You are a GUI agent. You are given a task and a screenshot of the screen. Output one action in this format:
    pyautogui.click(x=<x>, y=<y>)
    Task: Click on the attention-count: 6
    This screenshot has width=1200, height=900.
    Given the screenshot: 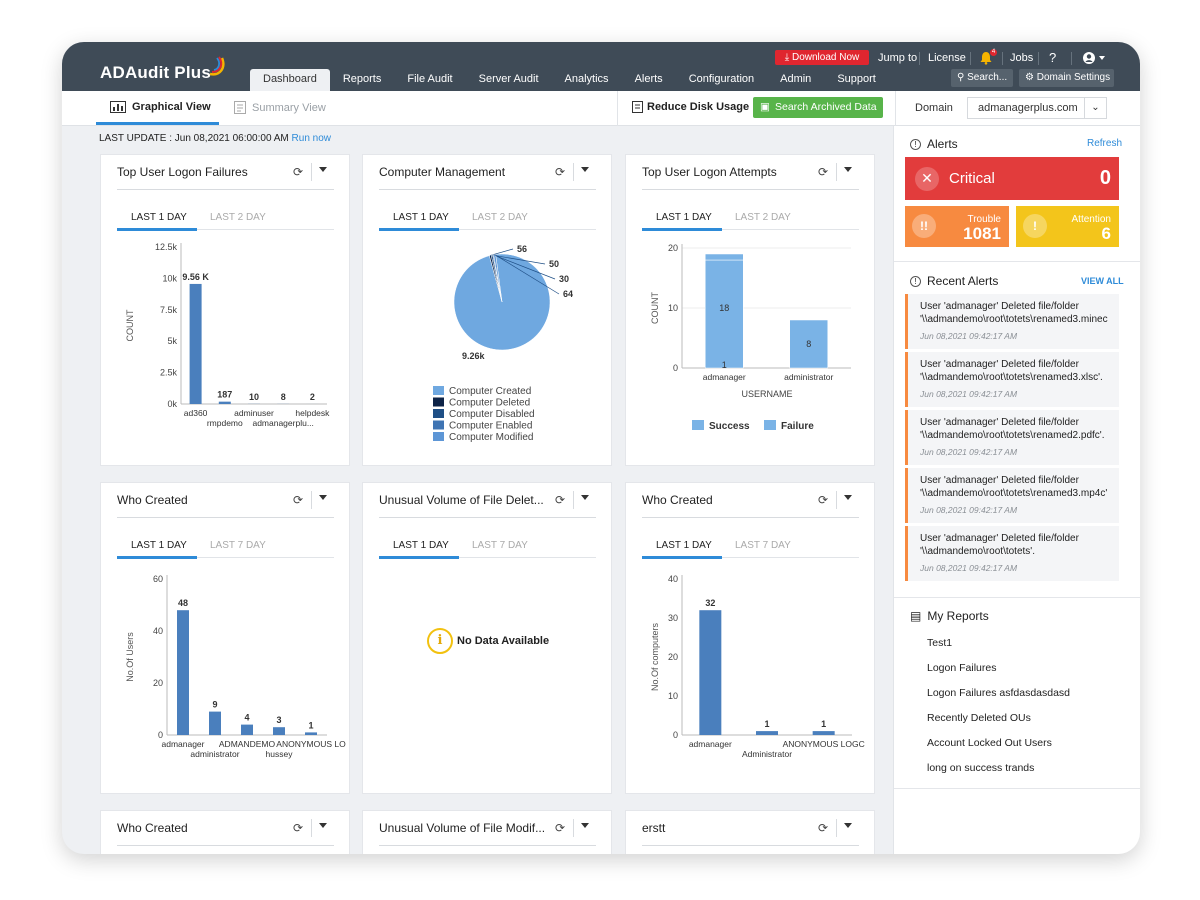 What is the action you would take?
    pyautogui.click(x=1106, y=233)
    